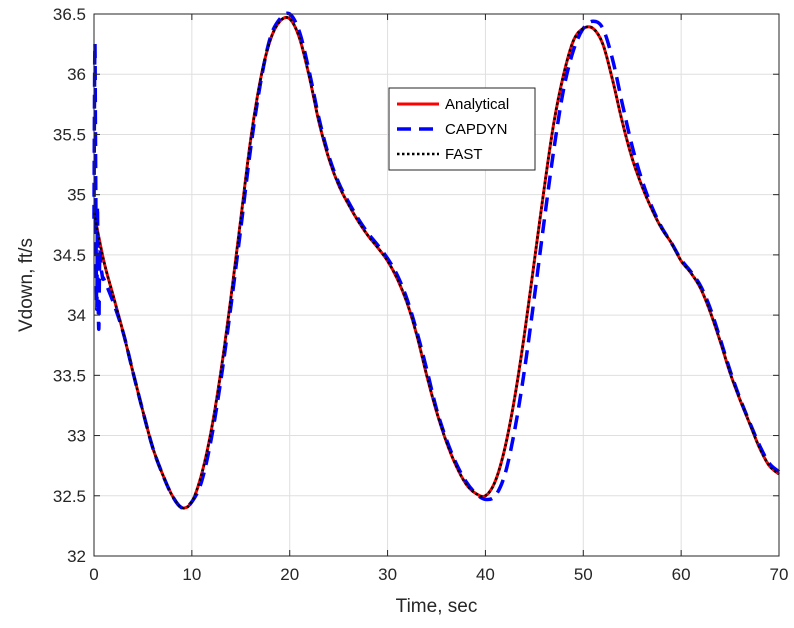 The image size is (794, 628). Describe the element at coordinates (76, 195) in the screenshot. I see `y-tick-label: 35` at that location.